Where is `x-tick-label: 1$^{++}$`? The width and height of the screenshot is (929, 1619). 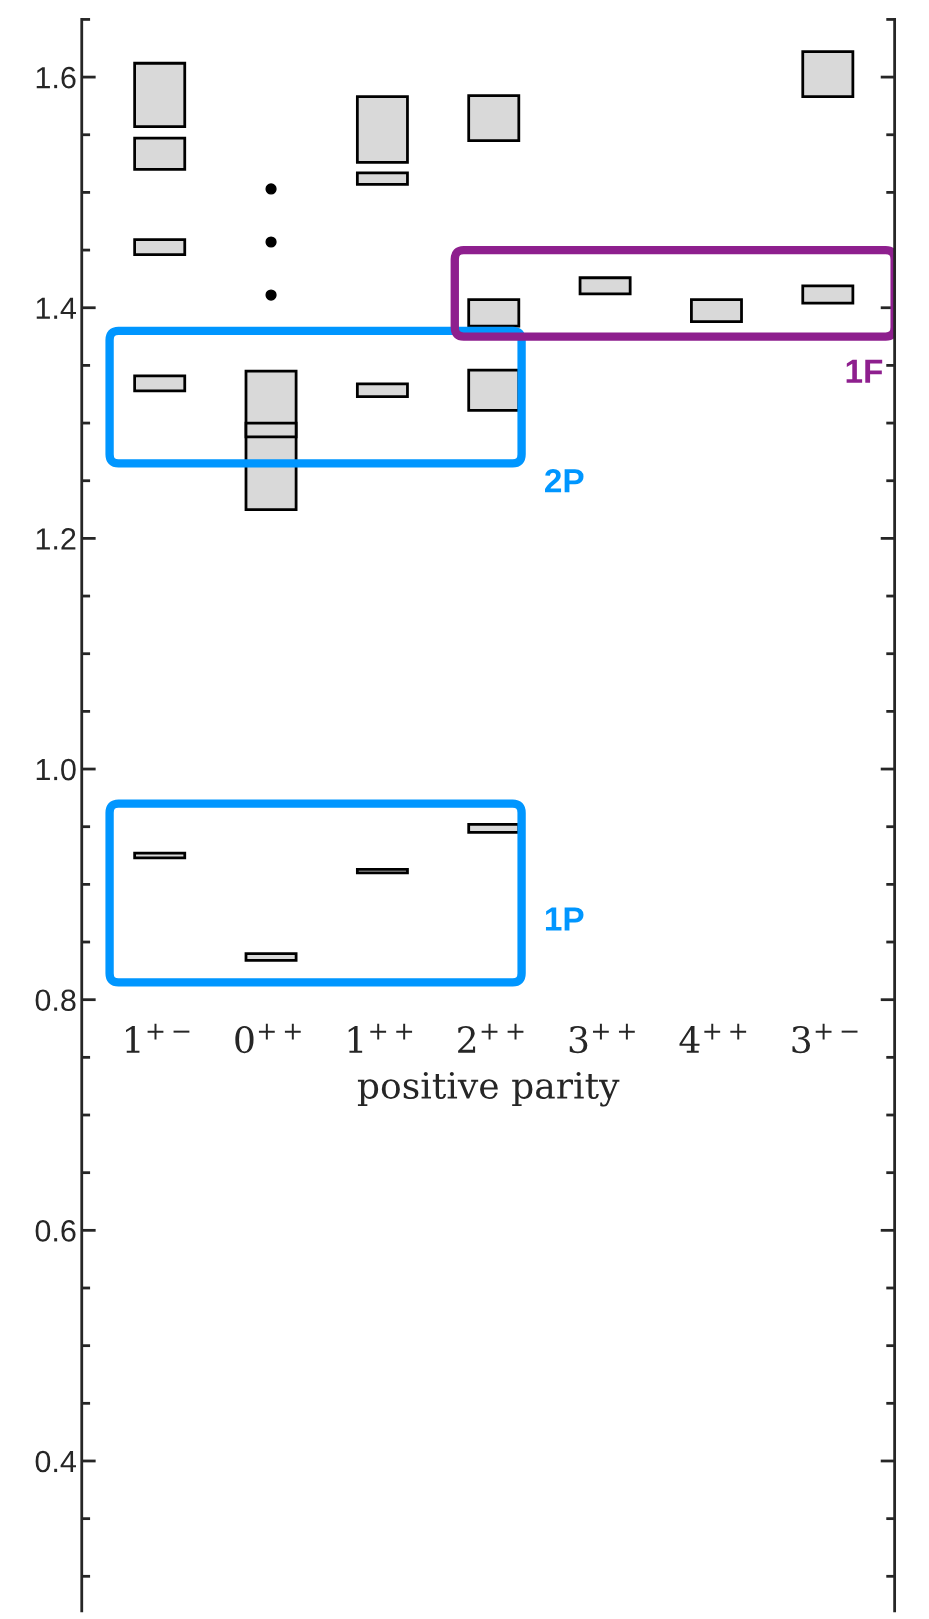
x-tick-label: 1$^{++}$ is located at coordinates (380, 1038).